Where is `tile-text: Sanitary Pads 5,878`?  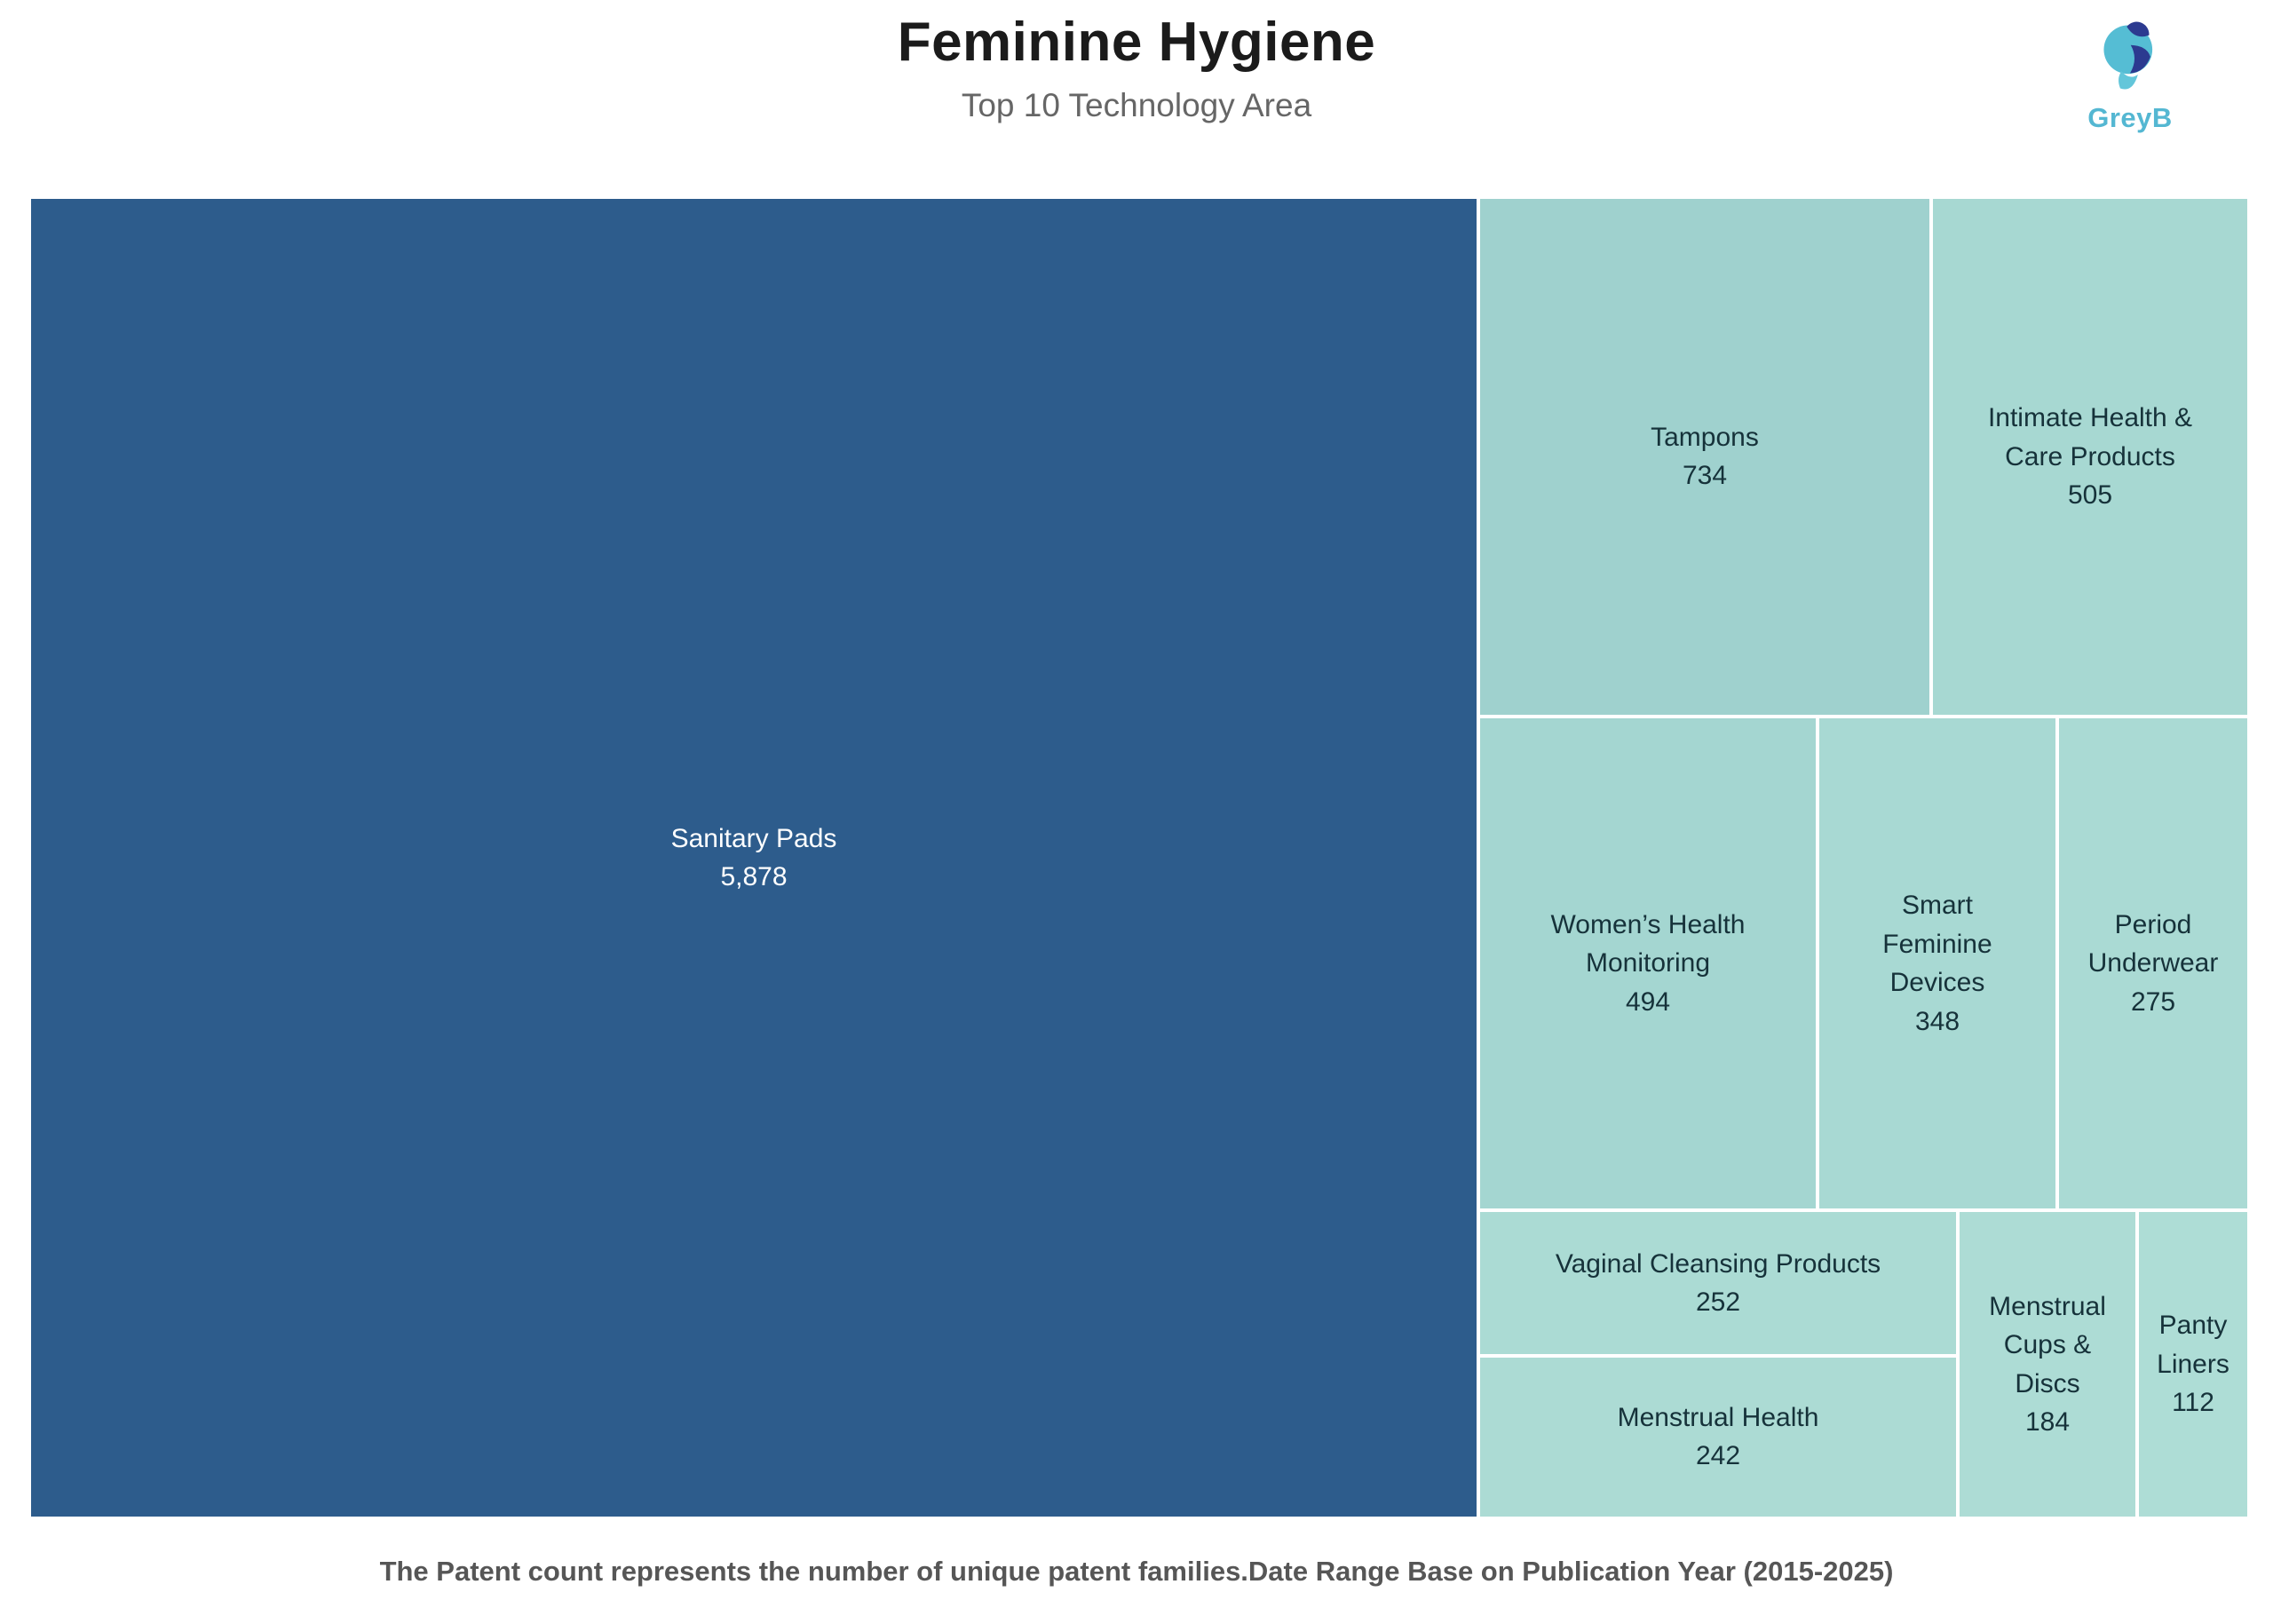 tile-text: Sanitary Pads 5,878 is located at coordinates (755, 858).